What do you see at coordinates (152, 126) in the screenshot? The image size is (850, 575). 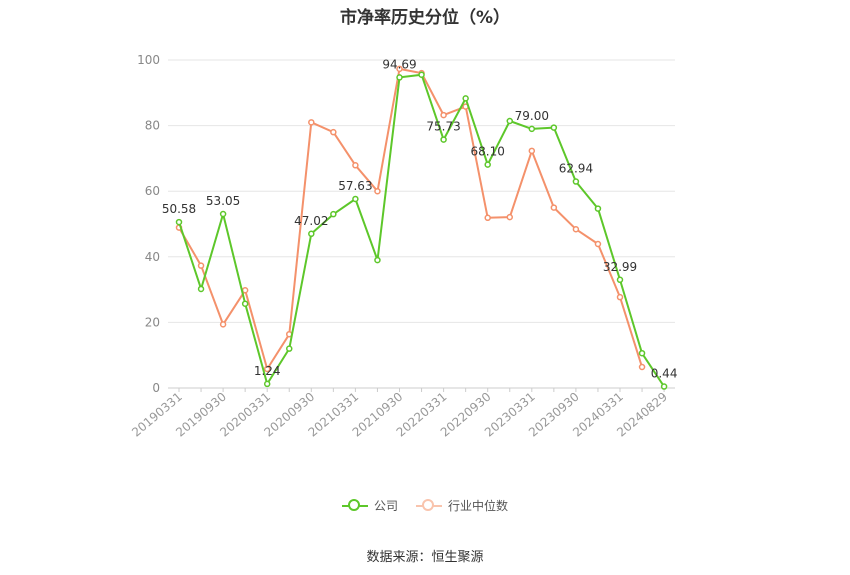 I see `y-tick-label: 80` at bounding box center [152, 126].